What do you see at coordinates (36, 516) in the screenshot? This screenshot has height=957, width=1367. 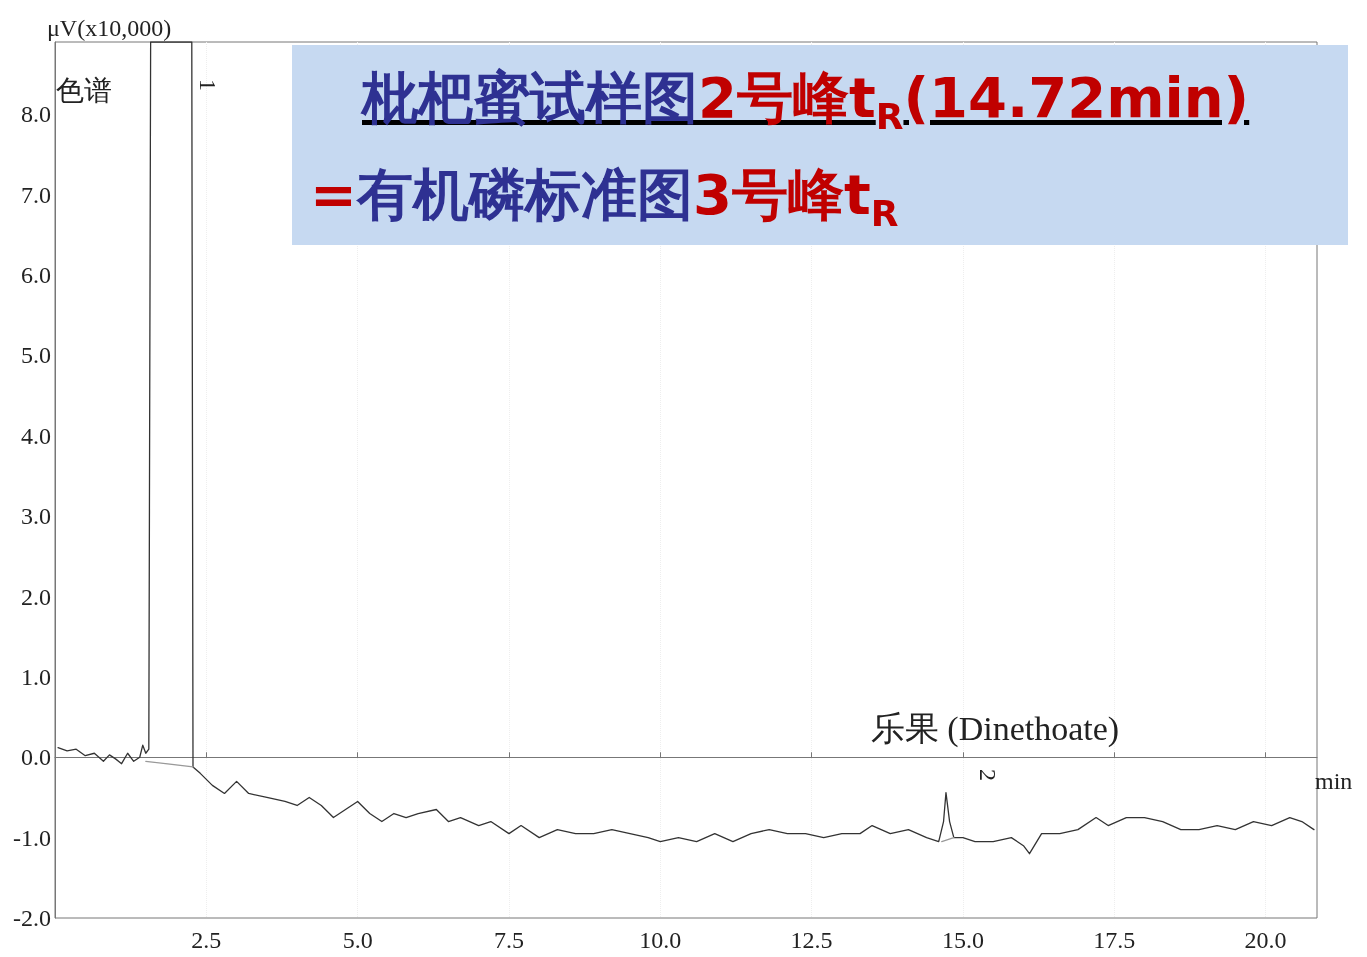 I see `y-tick-label: 3.0` at bounding box center [36, 516].